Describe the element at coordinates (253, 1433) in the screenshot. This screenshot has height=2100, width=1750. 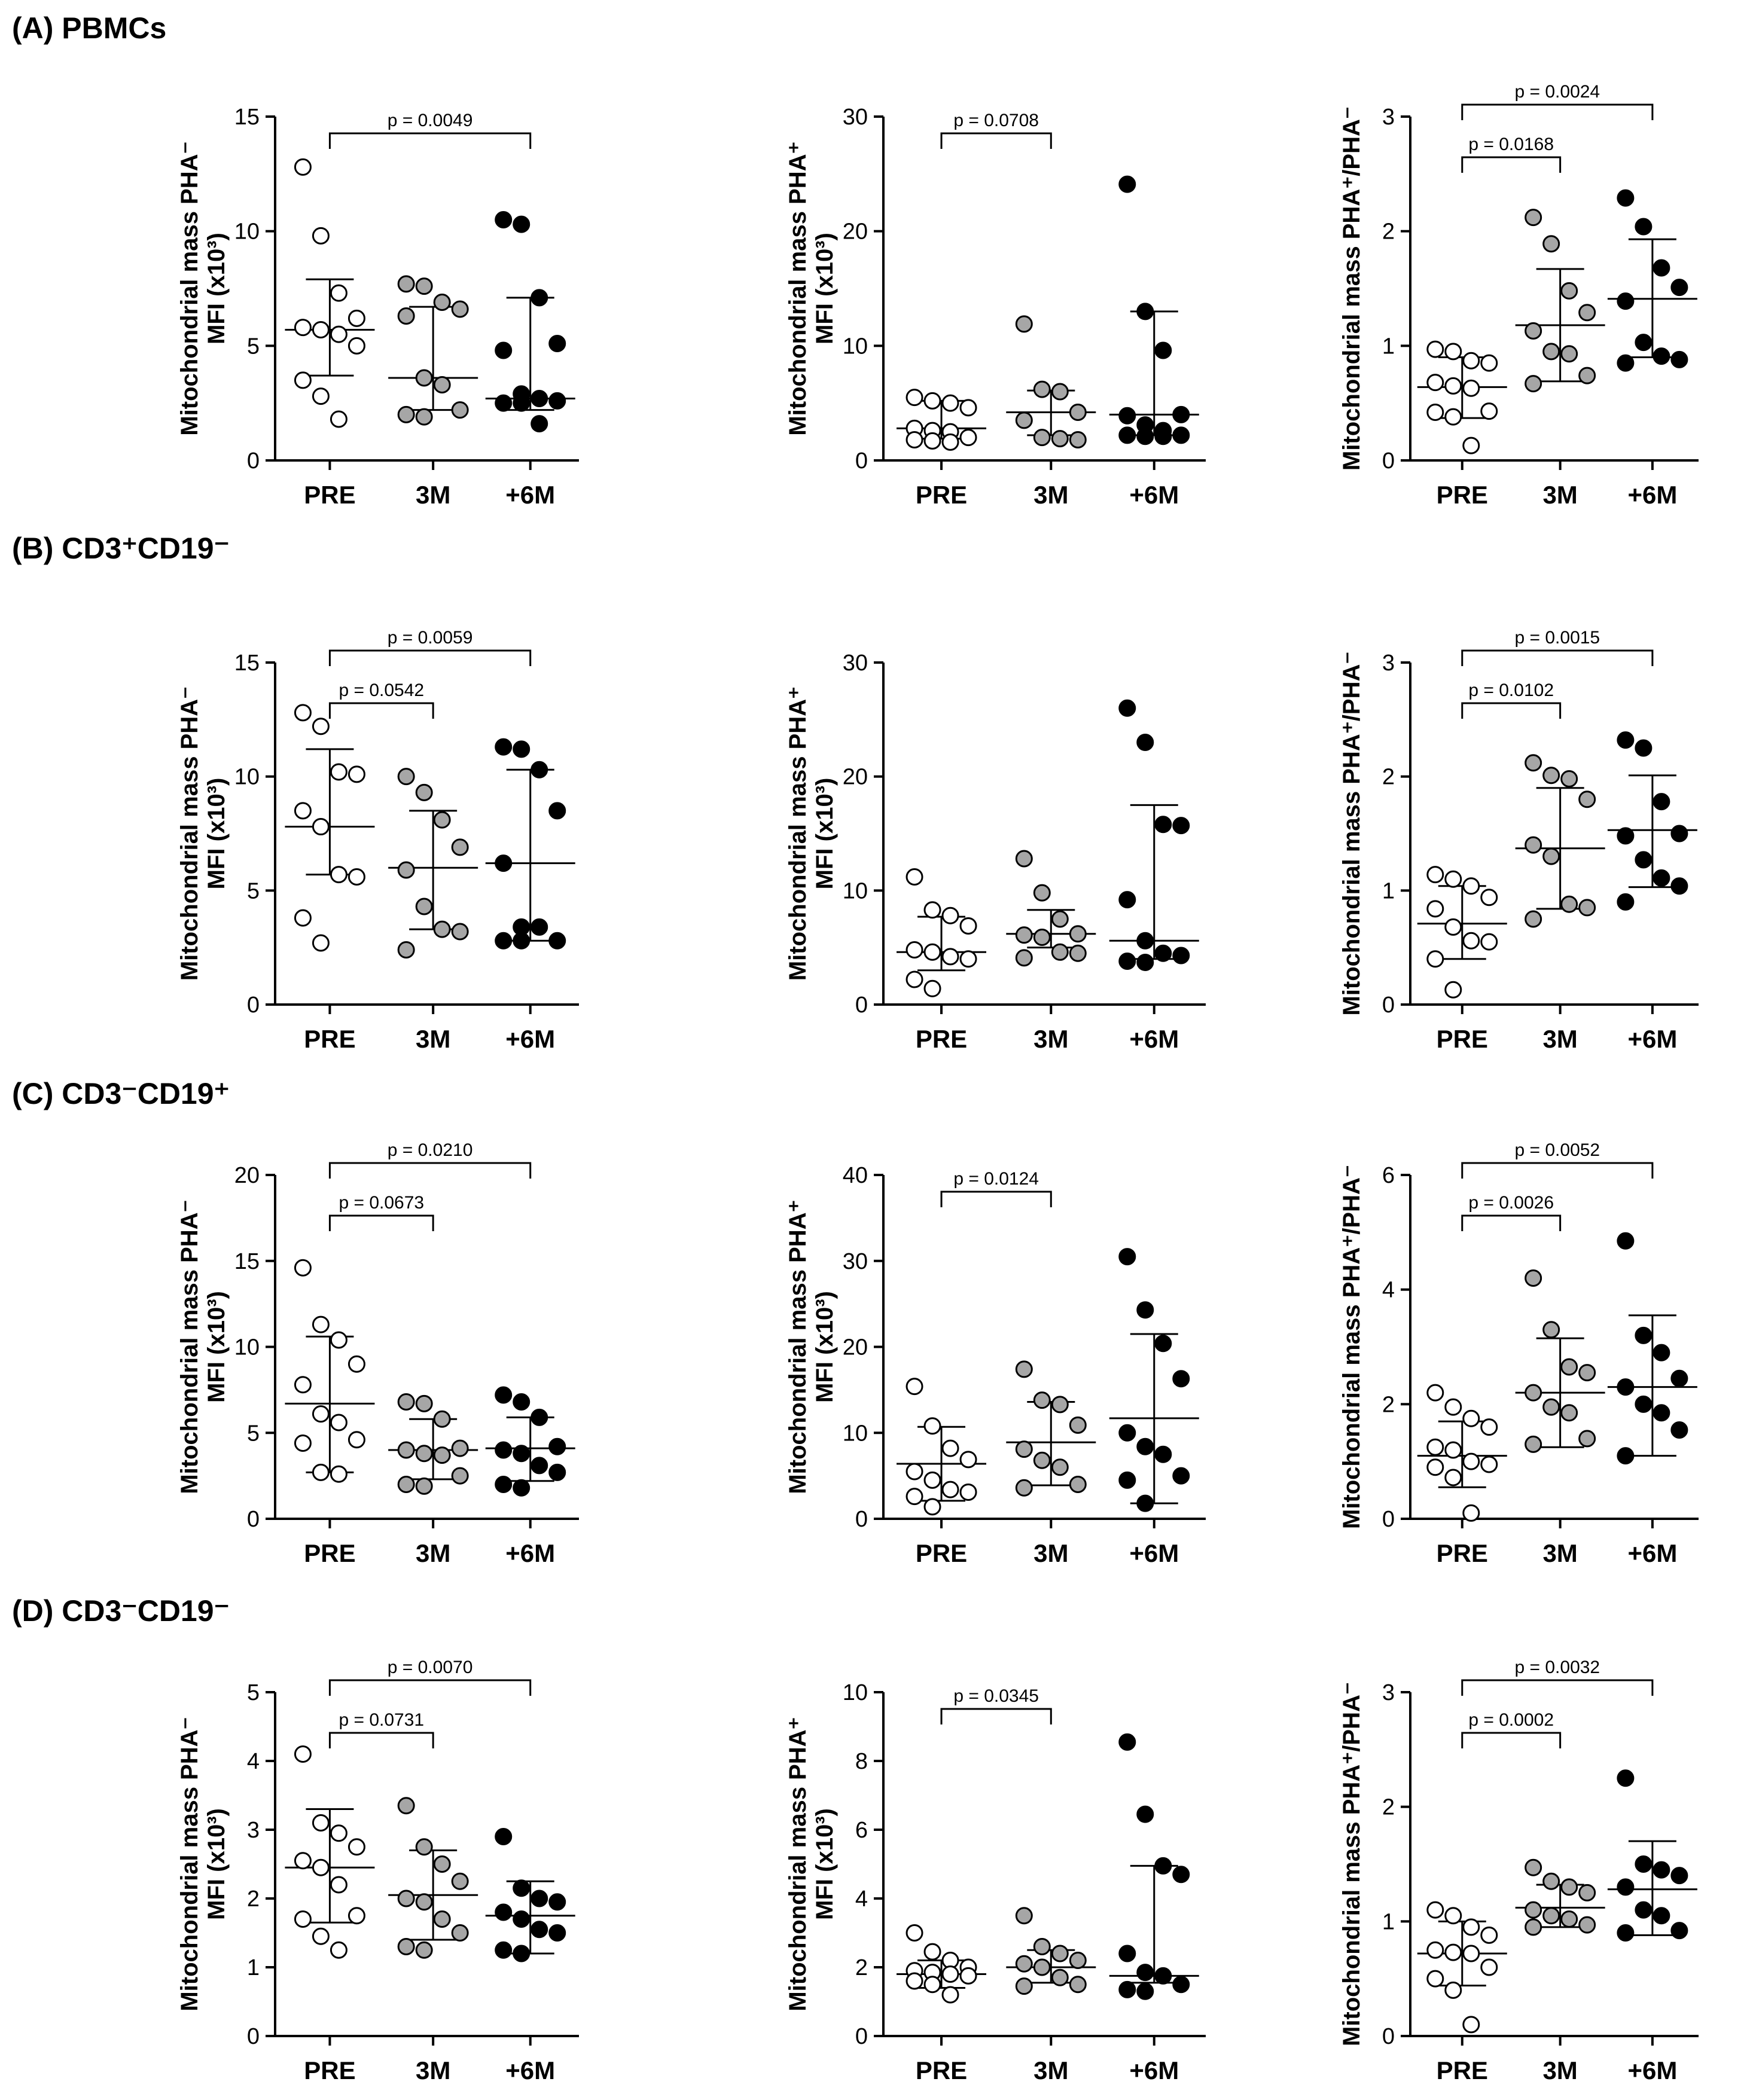
I see `y-tick-label: 5` at that location.